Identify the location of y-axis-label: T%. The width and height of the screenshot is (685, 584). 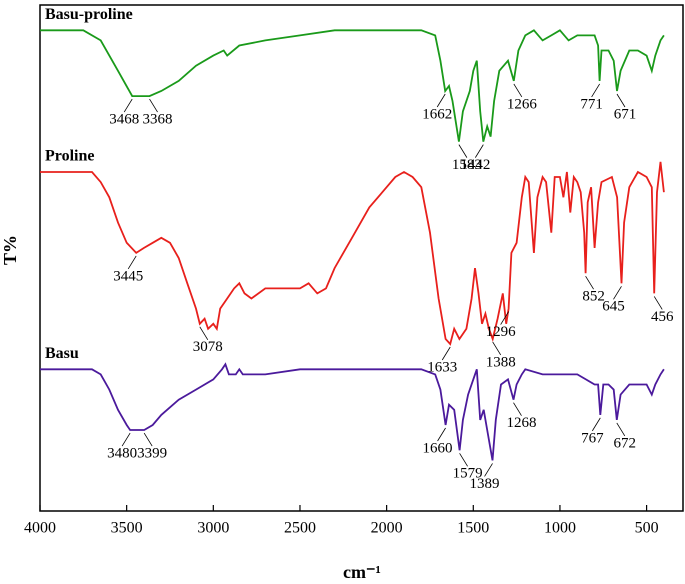
(10, 250).